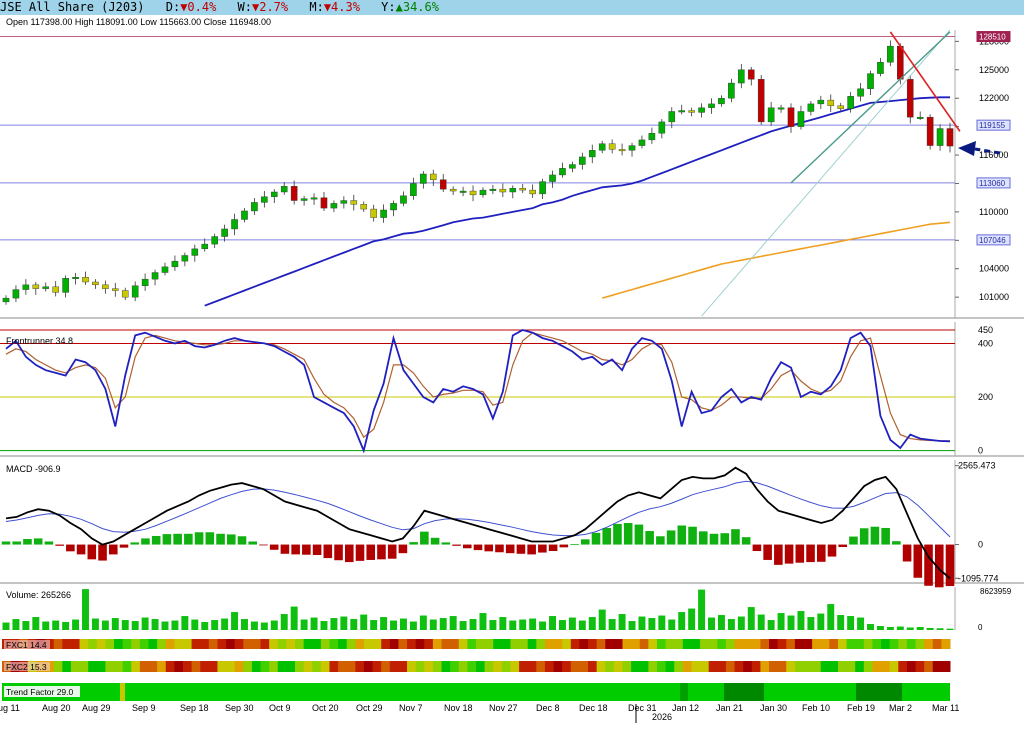 This screenshot has width=1024, height=735. I want to click on trend-factor-label: Trend Factor 29.0, so click(40, 692).